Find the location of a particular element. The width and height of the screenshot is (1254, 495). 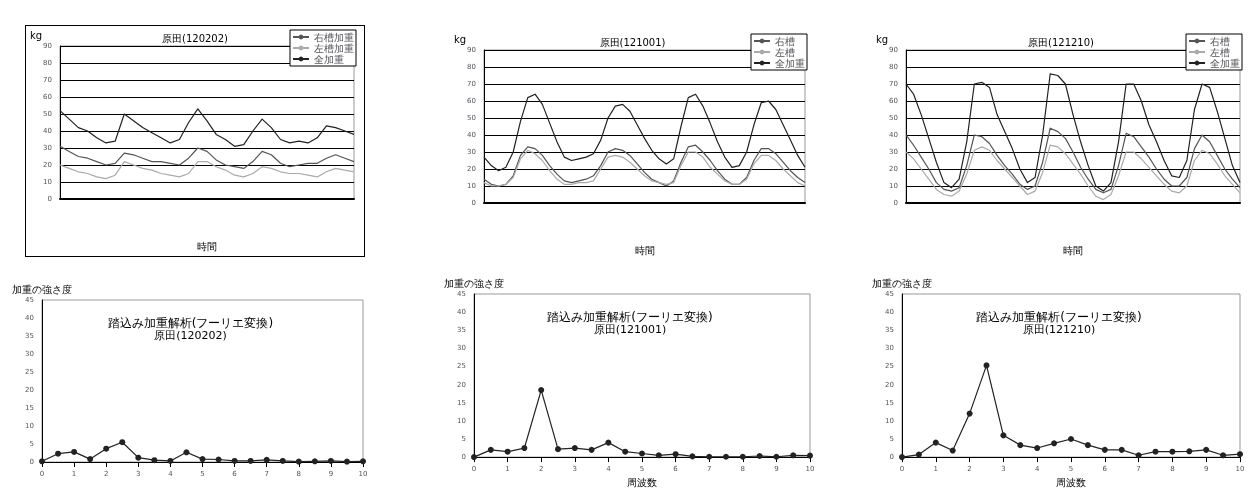

legend-label: 左槽加重 is located at coordinates (334, 48).